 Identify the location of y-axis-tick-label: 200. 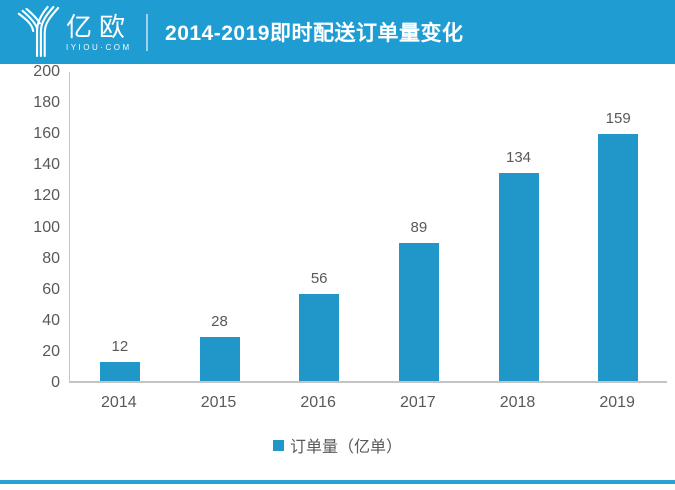
(46, 71).